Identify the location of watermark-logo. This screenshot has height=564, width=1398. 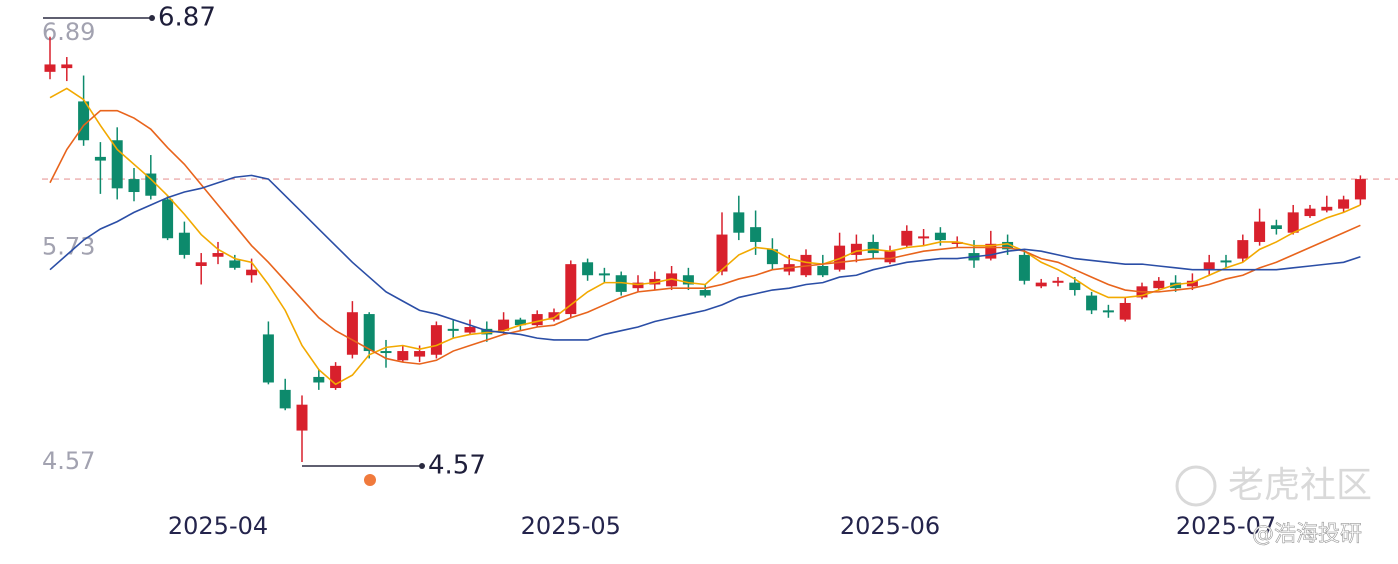
(1196, 486).